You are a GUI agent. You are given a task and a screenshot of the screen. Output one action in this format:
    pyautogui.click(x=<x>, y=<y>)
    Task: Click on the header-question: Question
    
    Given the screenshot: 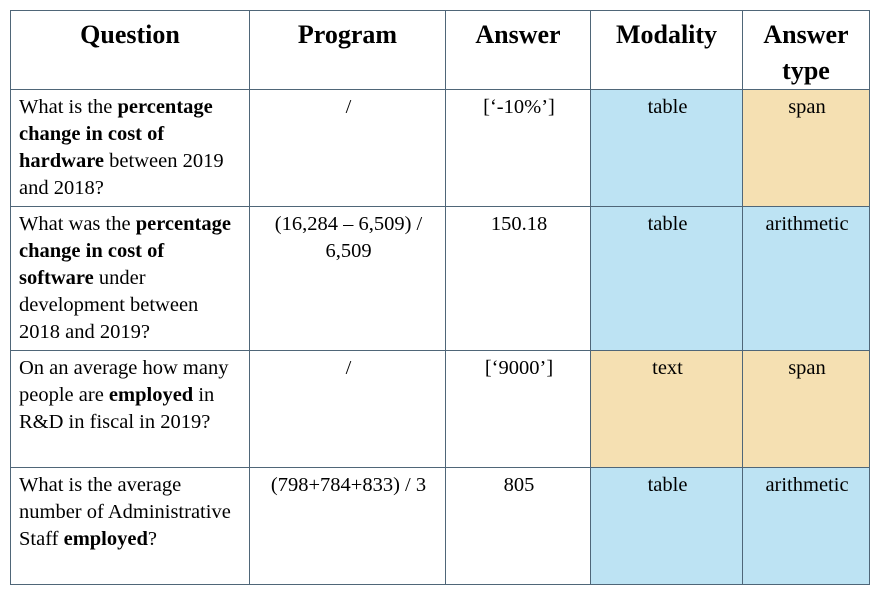 What is the action you would take?
    pyautogui.click(x=130, y=50)
    